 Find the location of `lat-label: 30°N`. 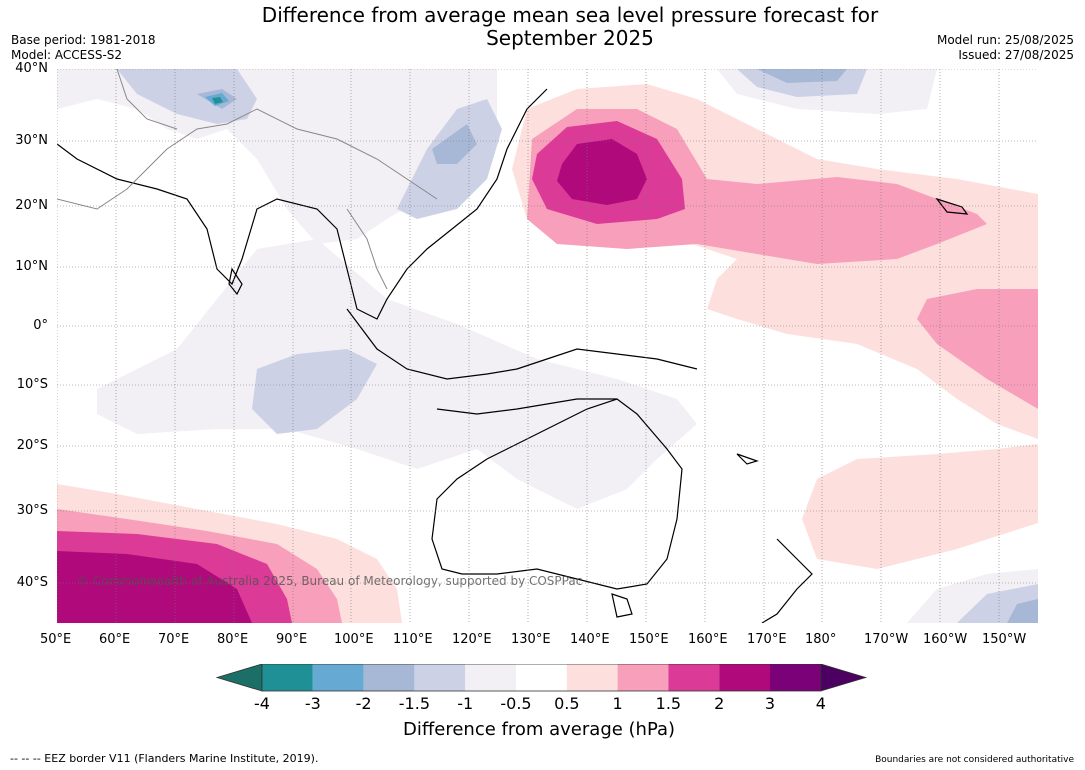

lat-label: 30°N is located at coordinates (31, 140).